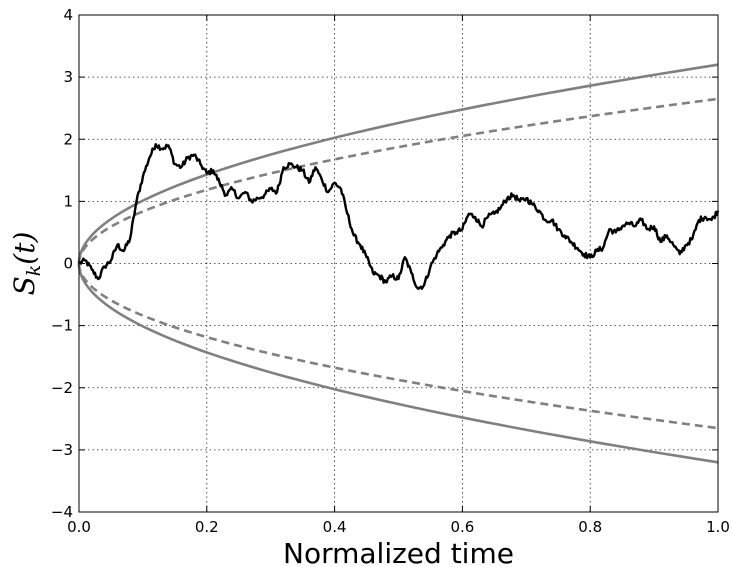  What do you see at coordinates (62, 512) in the screenshot?
I see `y-tick-label: −4` at bounding box center [62, 512].